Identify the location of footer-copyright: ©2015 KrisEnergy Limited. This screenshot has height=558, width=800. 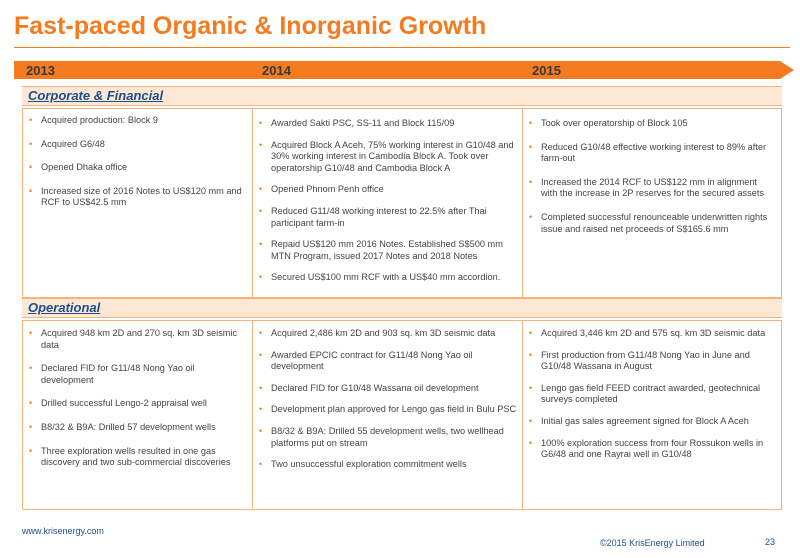
(652, 543).